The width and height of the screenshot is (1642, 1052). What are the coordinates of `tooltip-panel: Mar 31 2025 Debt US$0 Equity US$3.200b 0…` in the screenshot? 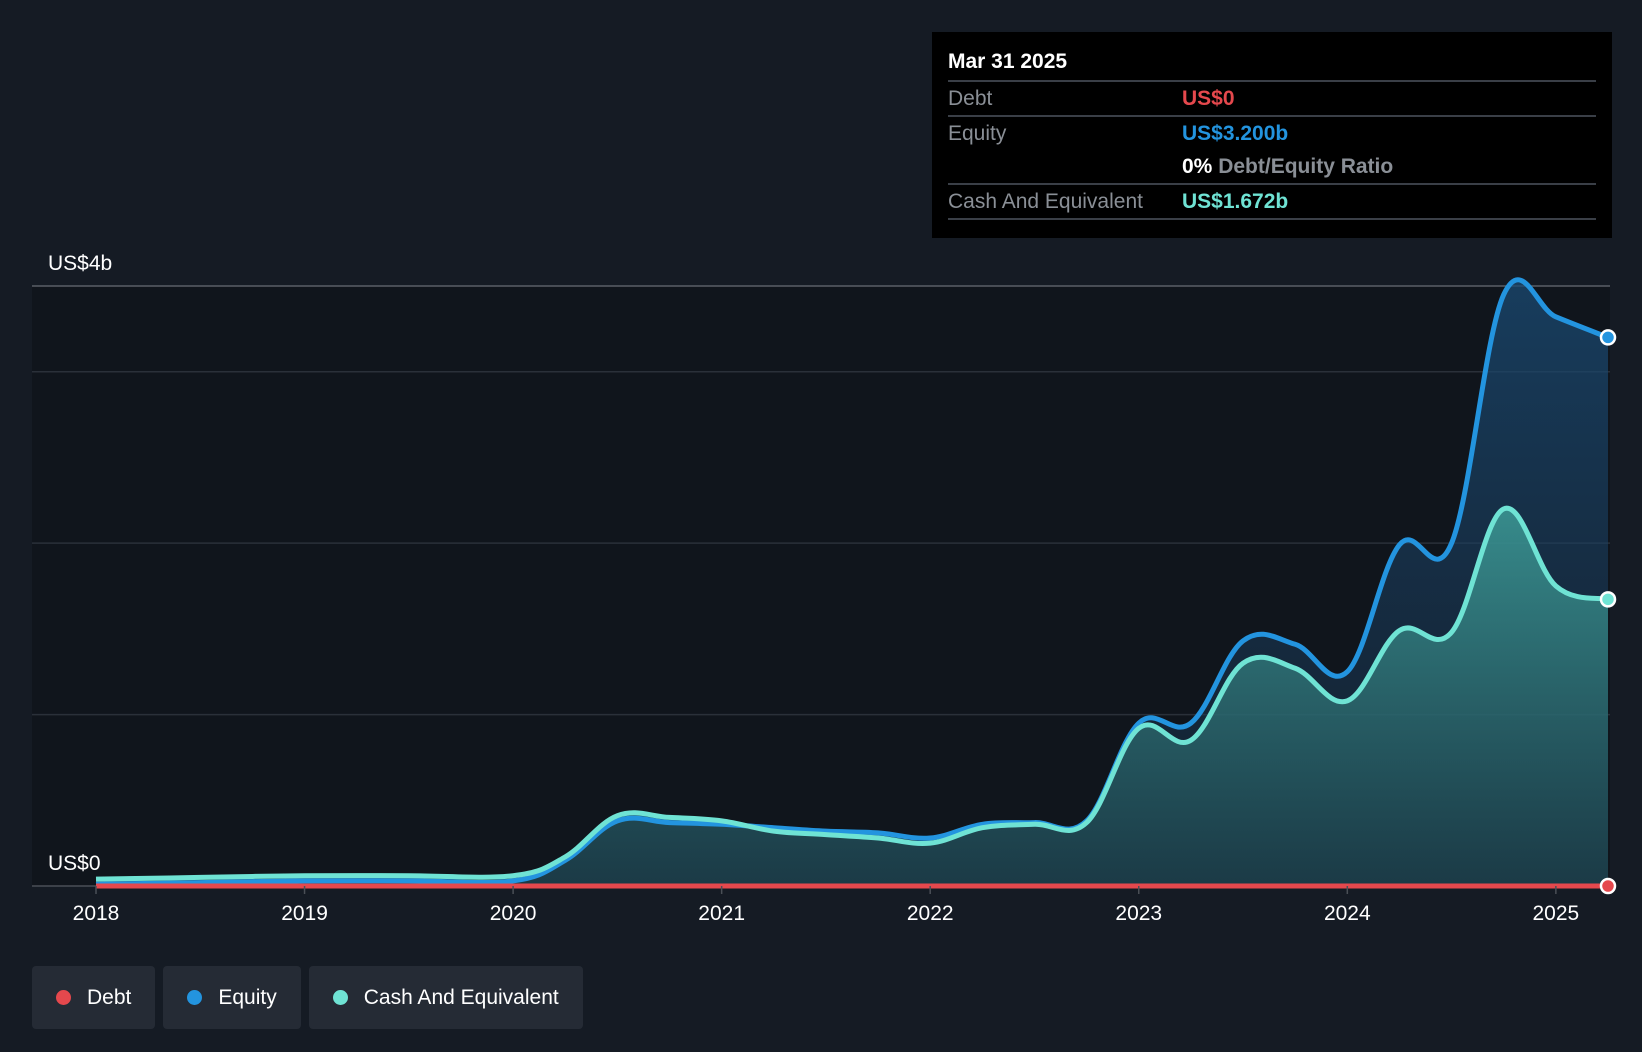 It's located at (1272, 135).